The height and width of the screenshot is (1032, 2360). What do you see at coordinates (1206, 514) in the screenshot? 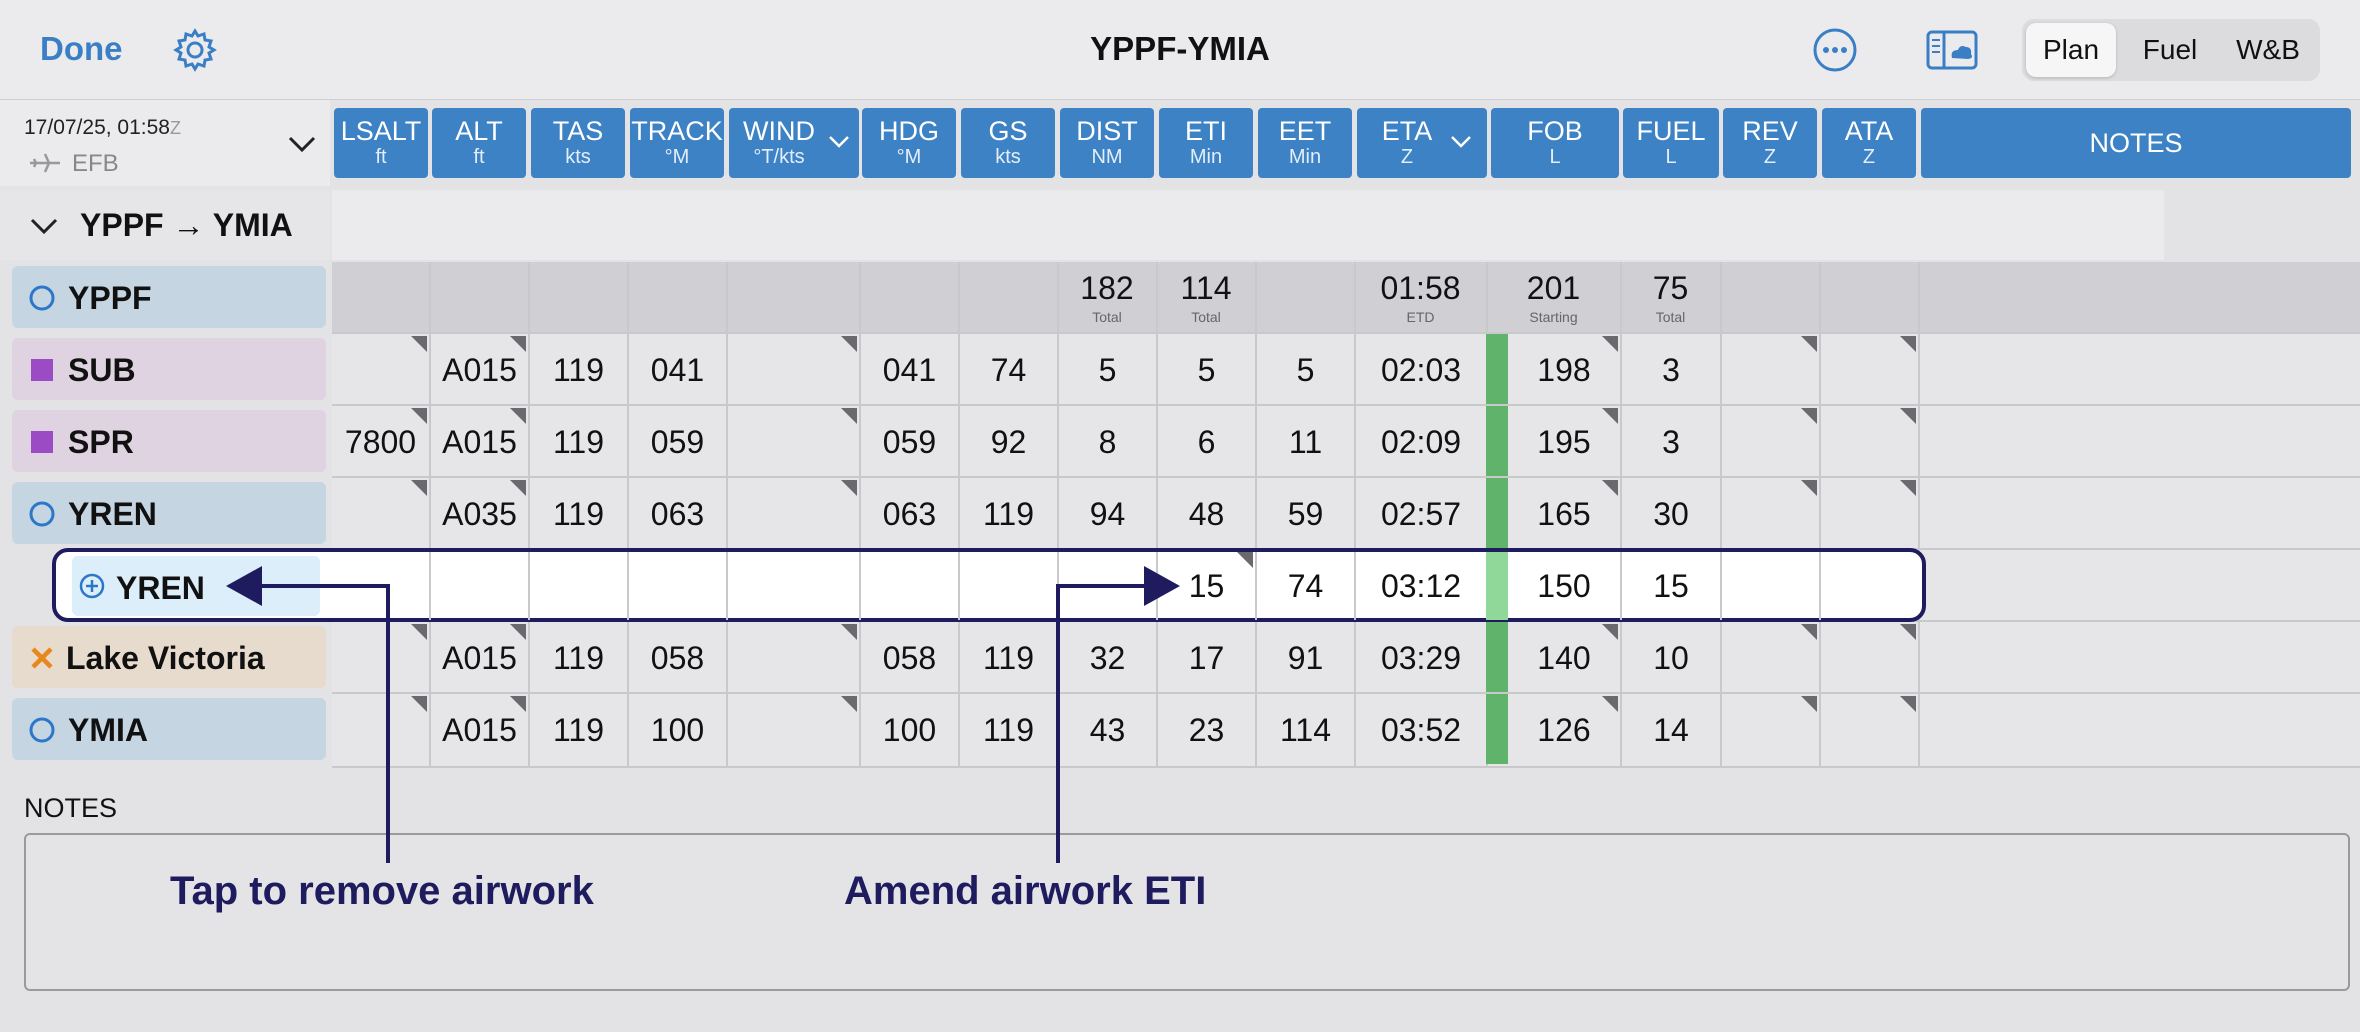
I see `cell-eti: 48` at bounding box center [1206, 514].